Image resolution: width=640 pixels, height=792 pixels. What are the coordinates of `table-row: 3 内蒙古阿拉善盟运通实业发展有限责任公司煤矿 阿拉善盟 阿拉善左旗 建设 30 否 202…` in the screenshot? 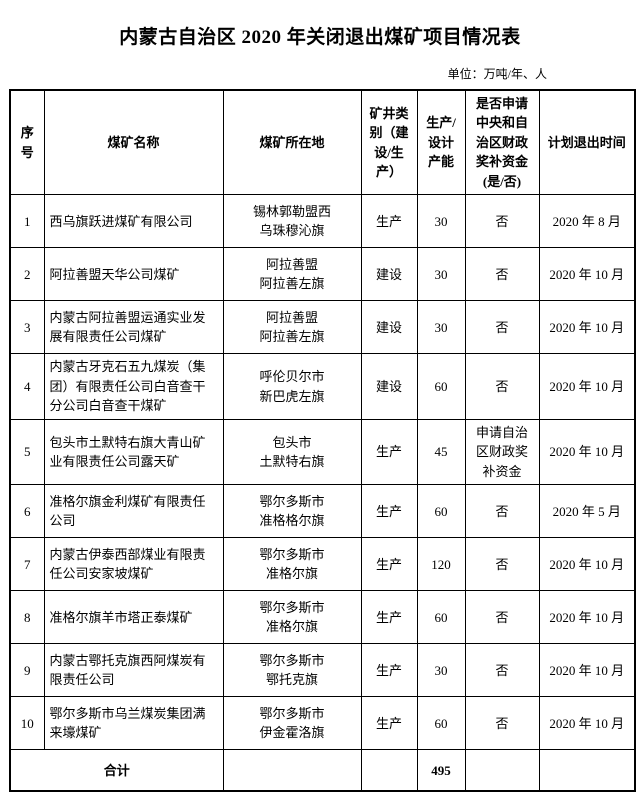 It's located at (322, 327).